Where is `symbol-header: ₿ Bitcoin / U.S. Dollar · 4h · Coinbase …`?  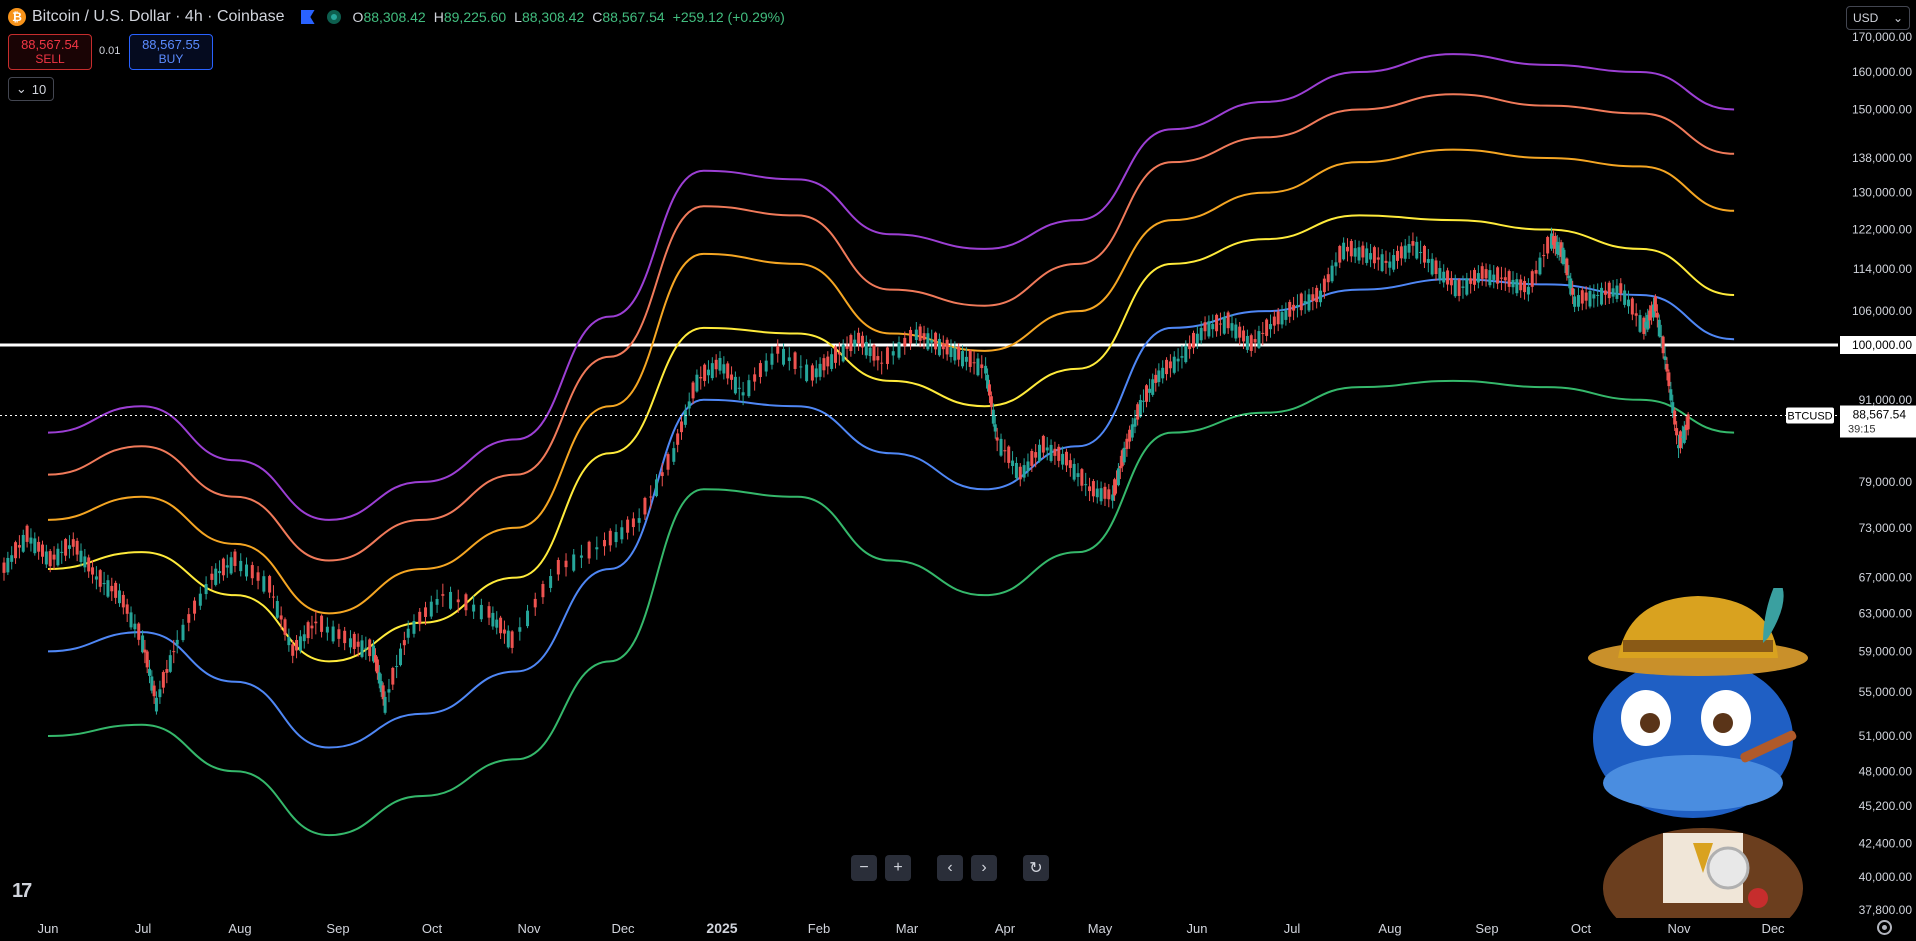
symbol-header: ₿ Bitcoin / U.S. Dollar · 4h · Coinbase … is located at coordinates (396, 17).